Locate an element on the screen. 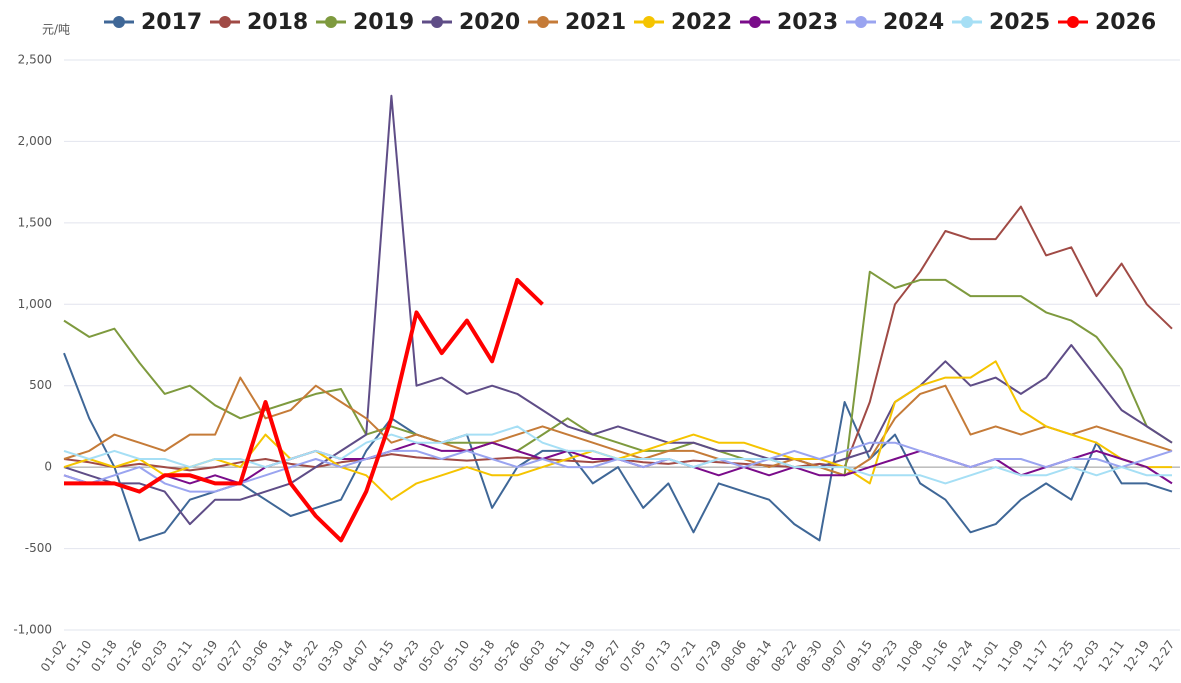  x-tick-label: 05-10 is located at coordinates (456, 656).